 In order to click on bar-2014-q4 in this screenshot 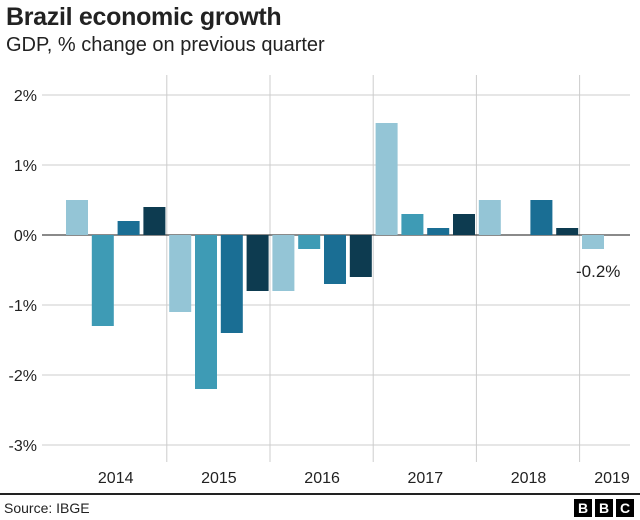, I will do `click(154, 221)`.